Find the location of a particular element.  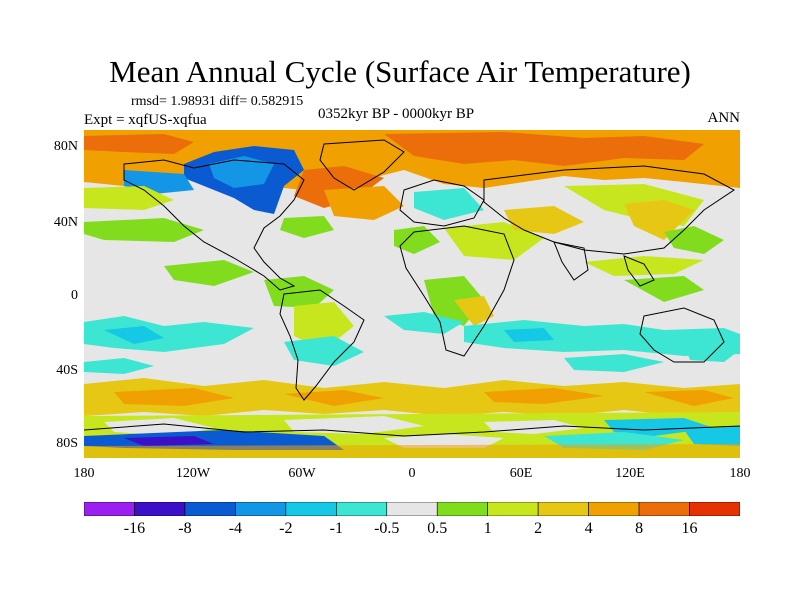

lon-label-120w: 120W is located at coordinates (193, 473).